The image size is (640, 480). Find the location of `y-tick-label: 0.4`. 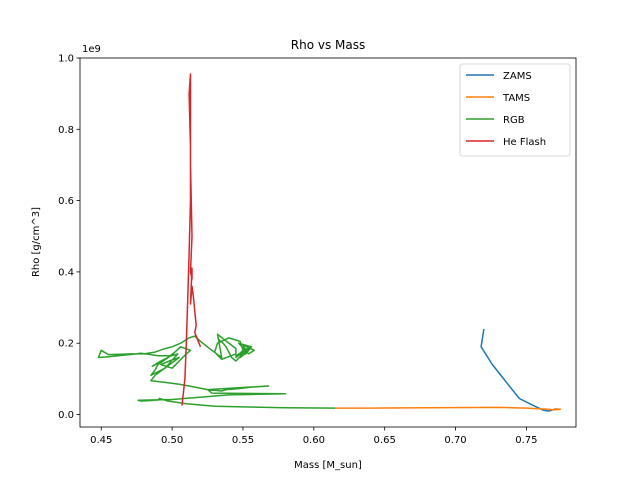

y-tick-label: 0.4 is located at coordinates (66, 272).